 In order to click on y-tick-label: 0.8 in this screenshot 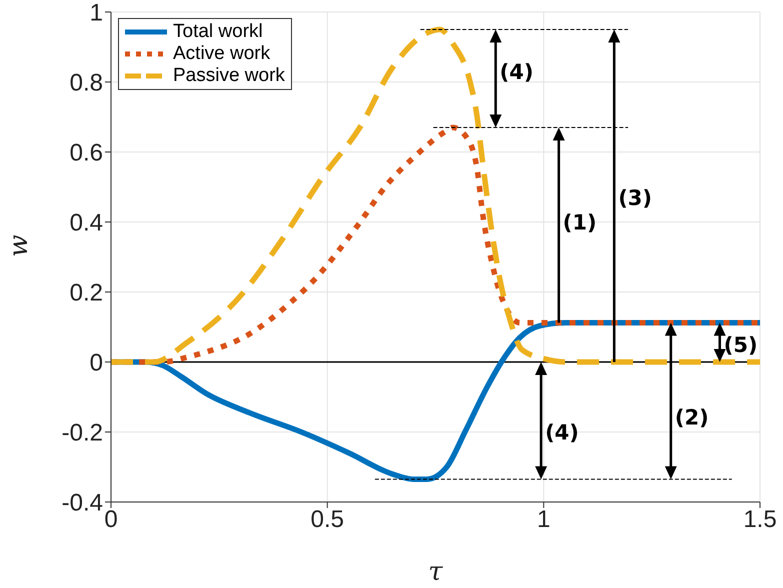, I will do `click(86, 83)`.